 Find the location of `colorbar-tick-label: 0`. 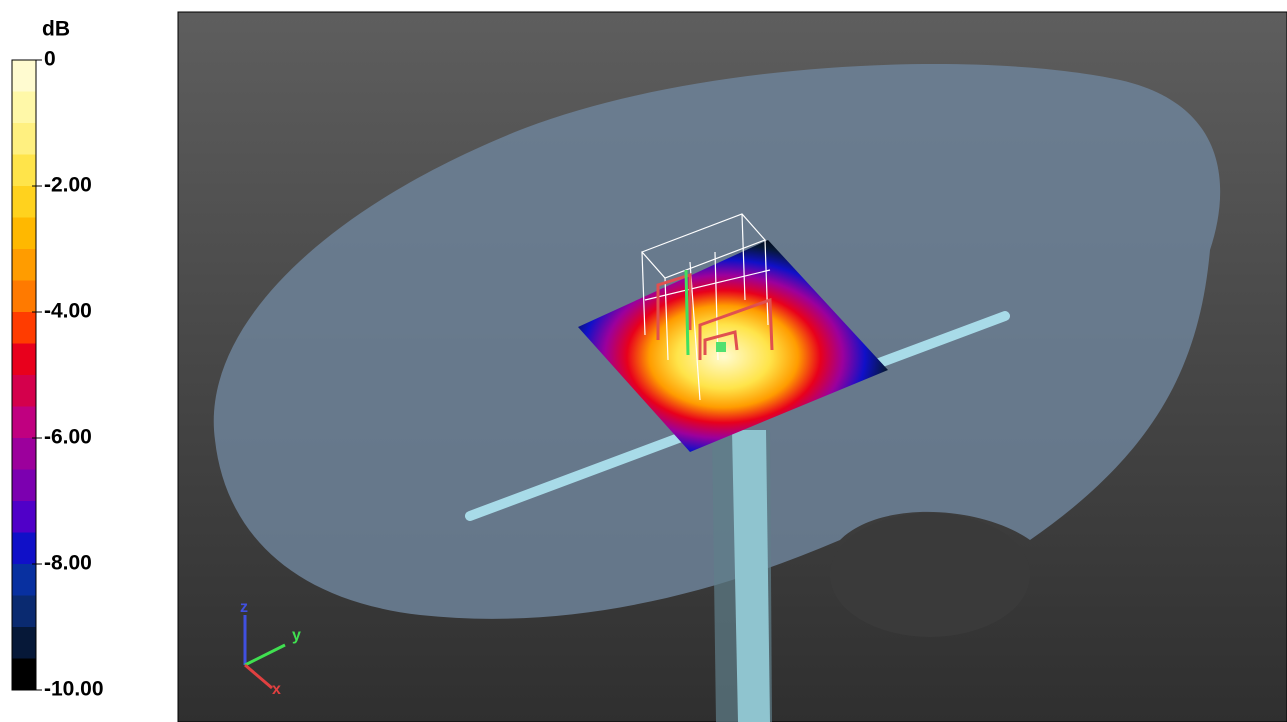

colorbar-tick-label: 0 is located at coordinates (50, 59).